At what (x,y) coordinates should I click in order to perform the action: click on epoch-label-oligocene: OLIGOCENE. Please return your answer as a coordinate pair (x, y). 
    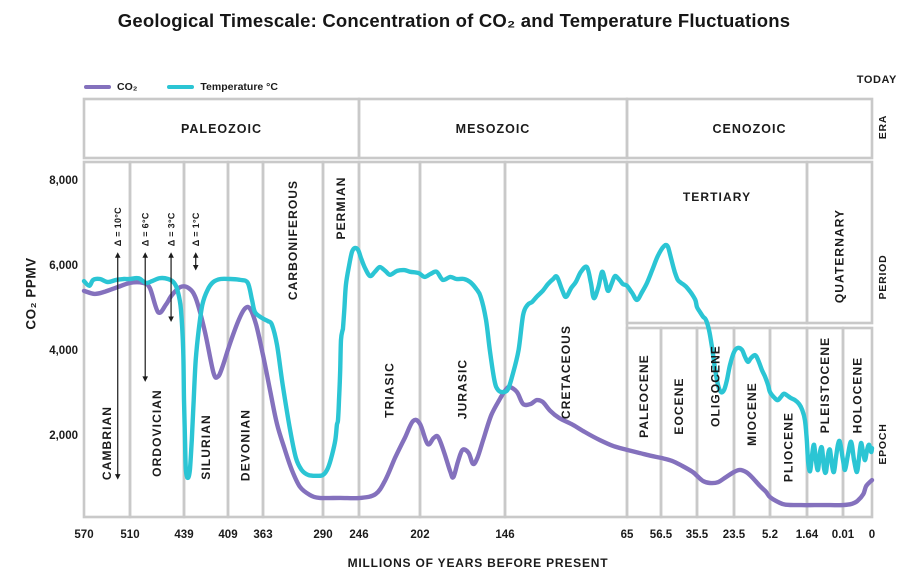
    Looking at the image, I should click on (716, 386).